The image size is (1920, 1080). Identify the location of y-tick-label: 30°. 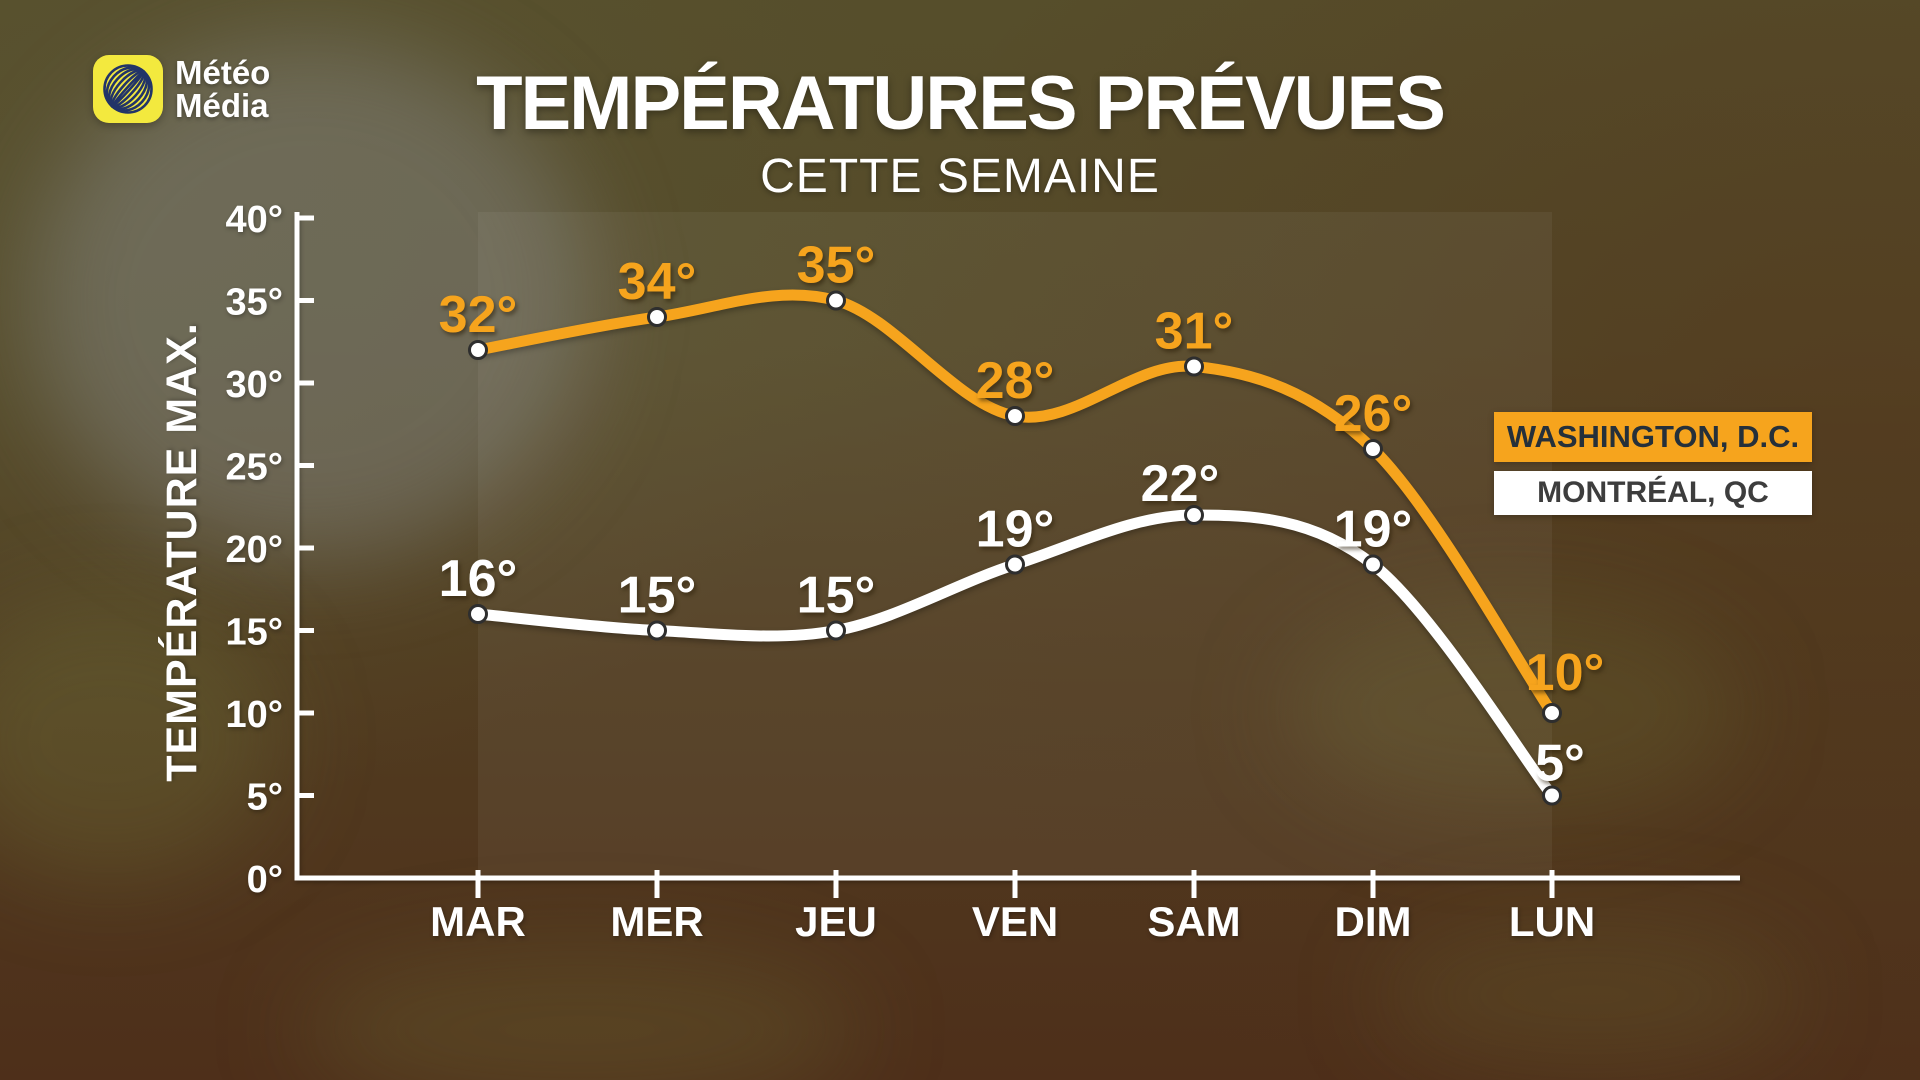
(254, 385).